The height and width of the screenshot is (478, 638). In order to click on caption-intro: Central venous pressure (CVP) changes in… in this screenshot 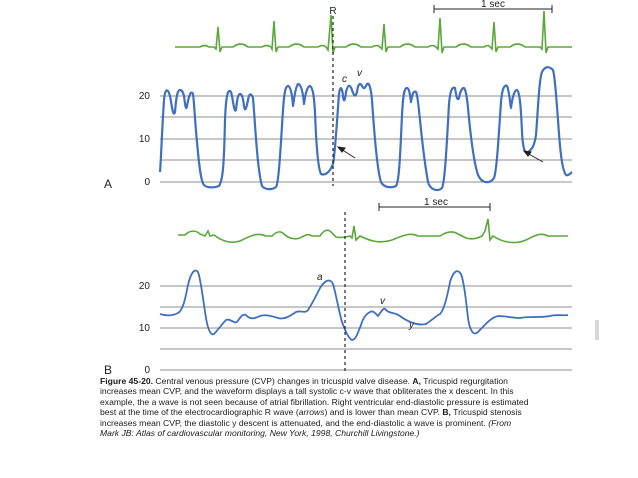, I will do `click(283, 381)`.